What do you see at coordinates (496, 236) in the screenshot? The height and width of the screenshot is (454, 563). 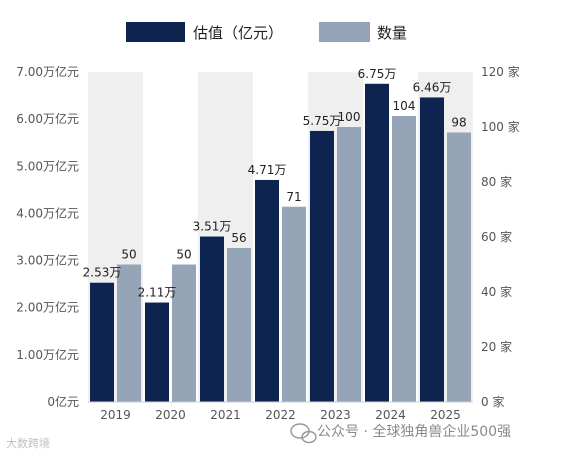 I see `right-tick-label: 60 家` at bounding box center [496, 236].